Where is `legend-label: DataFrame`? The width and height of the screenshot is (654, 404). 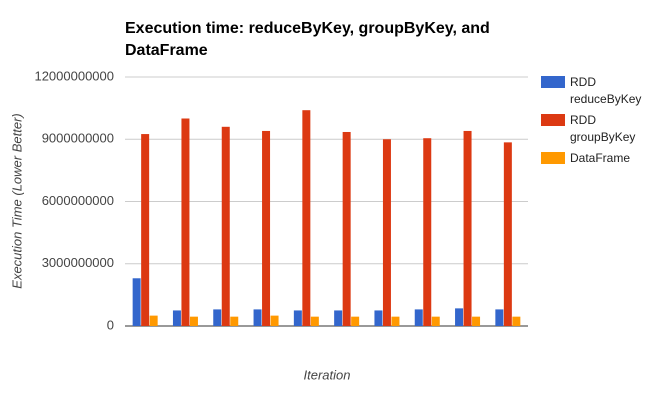 legend-label: DataFrame is located at coordinates (600, 158).